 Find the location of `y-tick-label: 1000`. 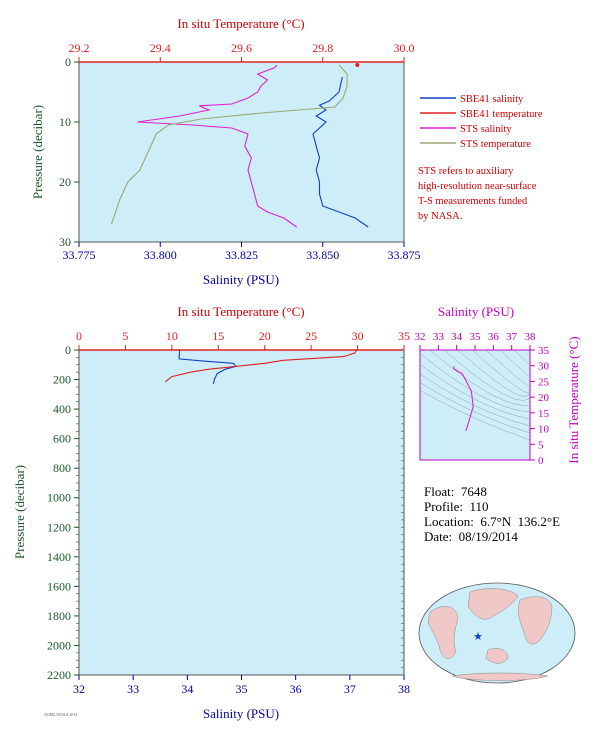

y-tick-label: 1000 is located at coordinates (59, 498).